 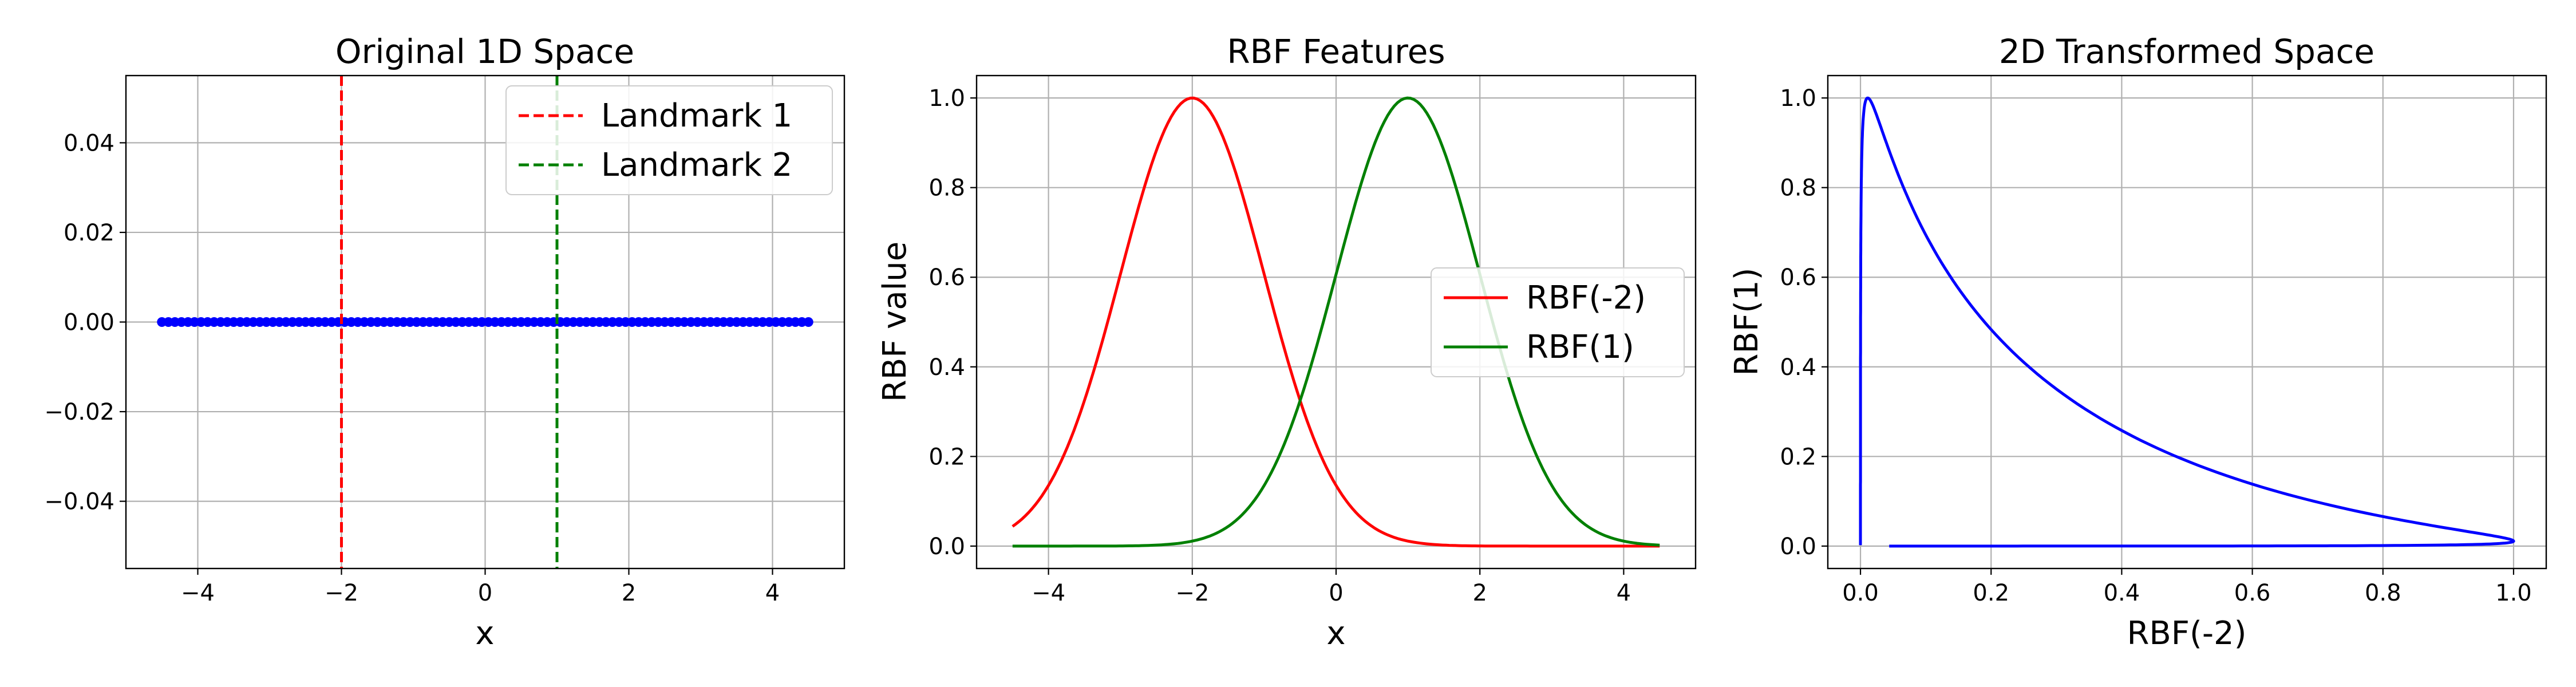 What do you see at coordinates (1580, 348) in the screenshot?
I see `legend-label: RBF(1)` at bounding box center [1580, 348].